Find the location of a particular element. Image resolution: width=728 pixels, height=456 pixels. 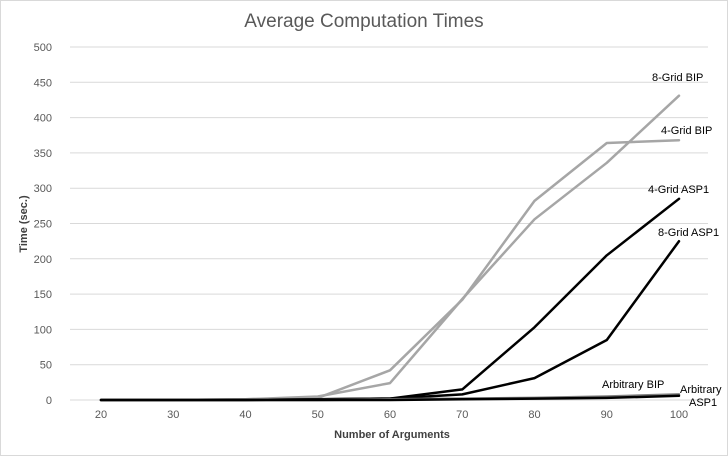

y-tick-label: 500 is located at coordinates (43, 48).